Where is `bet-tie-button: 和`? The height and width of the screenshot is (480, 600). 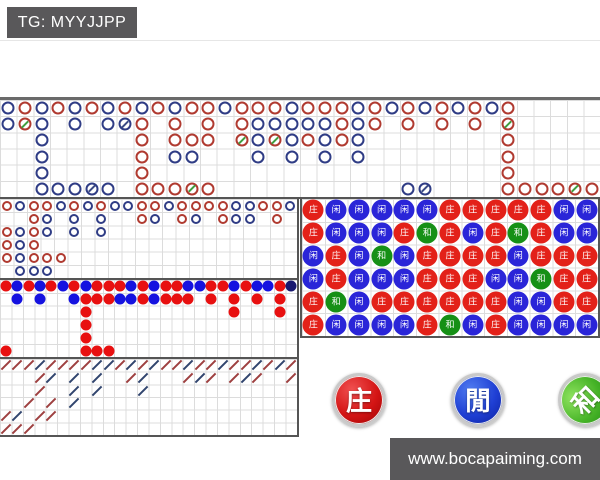 bet-tie-button: 和 is located at coordinates (573, 400).